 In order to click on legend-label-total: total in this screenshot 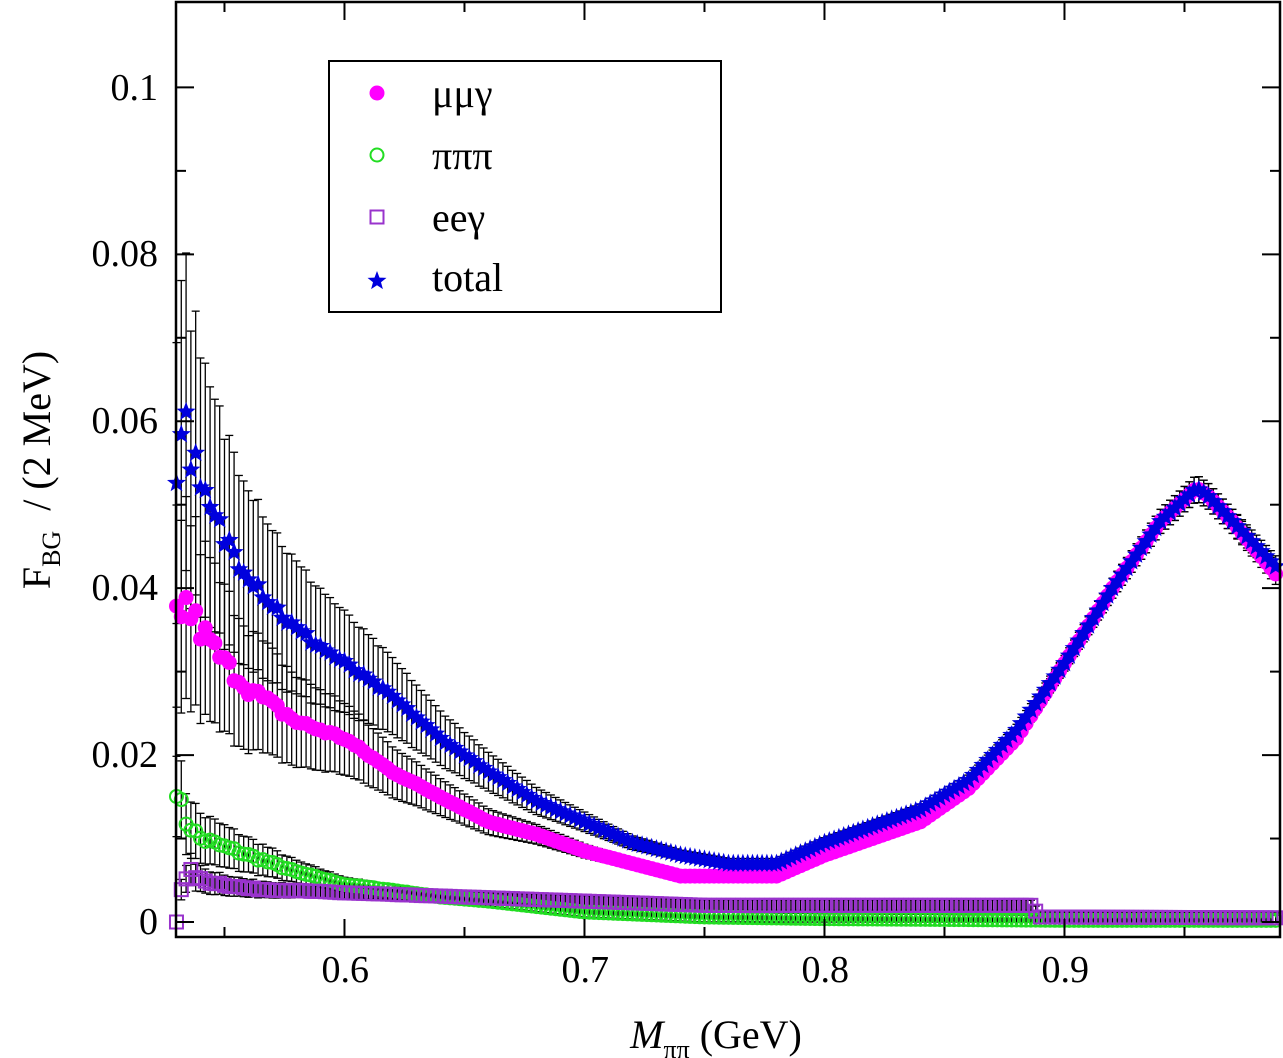, I will do `click(467, 277)`.